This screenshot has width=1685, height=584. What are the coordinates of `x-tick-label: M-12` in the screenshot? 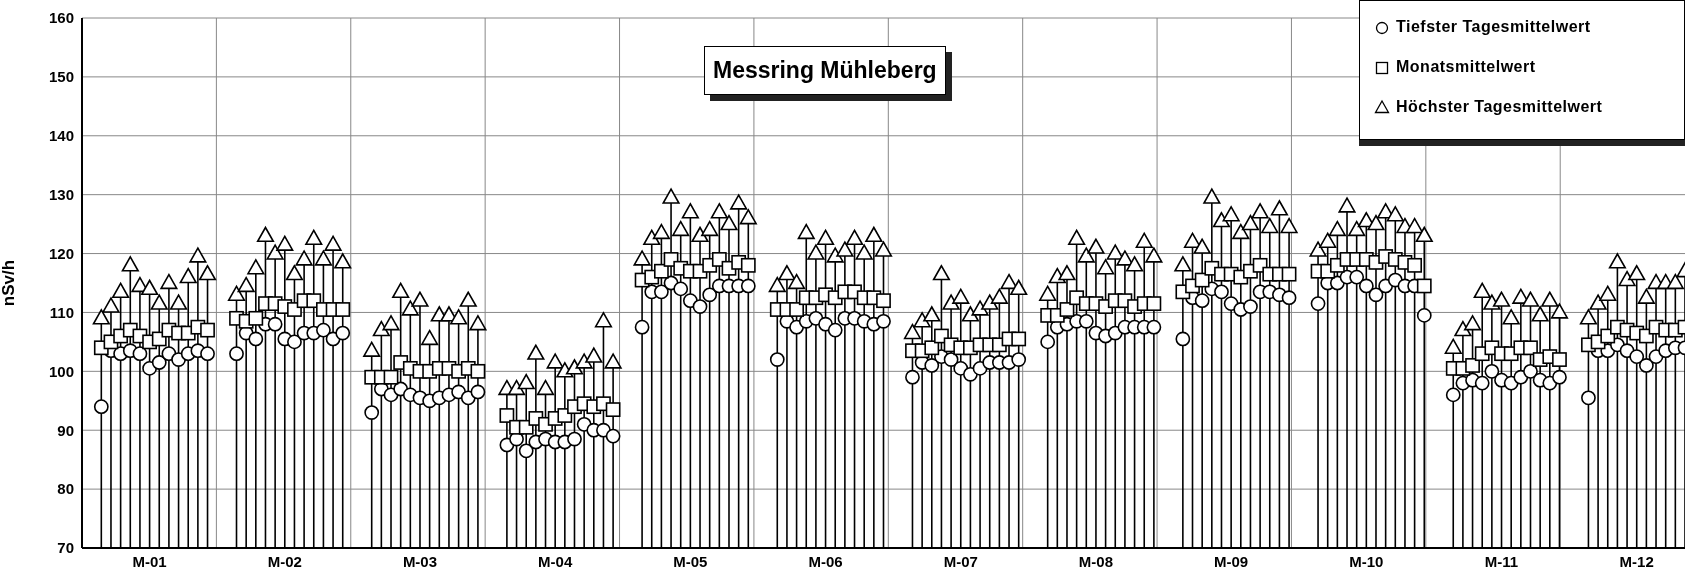 It's located at (1636, 561).